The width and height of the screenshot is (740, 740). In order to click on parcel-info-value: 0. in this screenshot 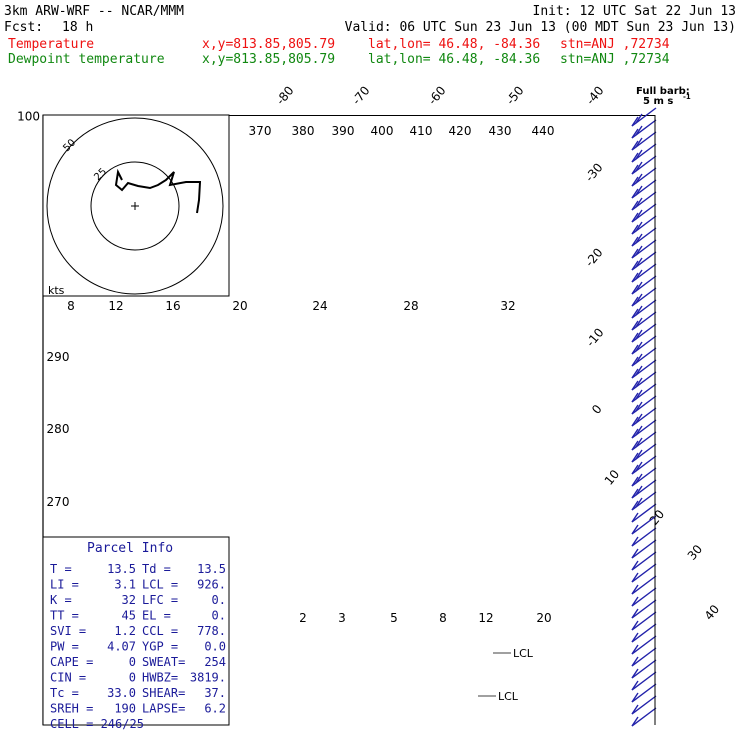, I will do `click(219, 616)`.